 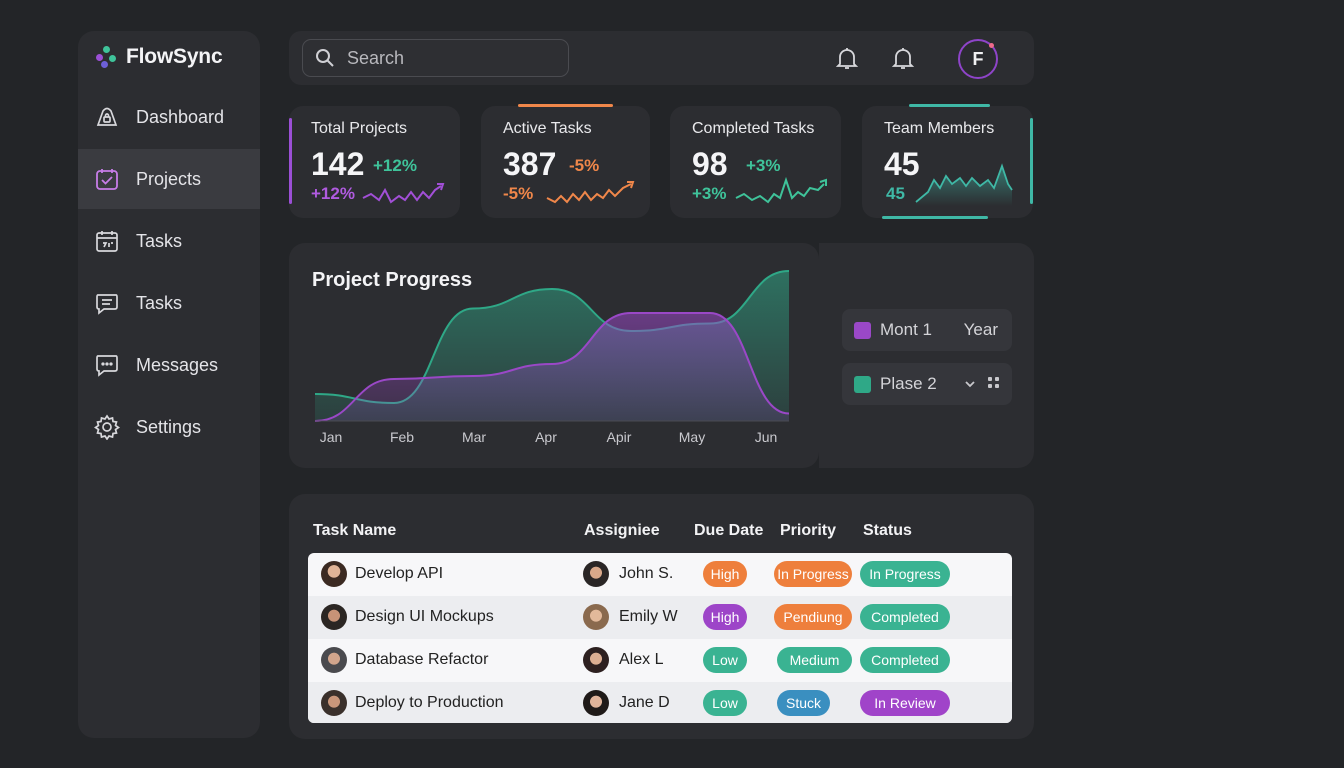 What do you see at coordinates (905, 703) in the screenshot?
I see `status-badge: In Review` at bounding box center [905, 703].